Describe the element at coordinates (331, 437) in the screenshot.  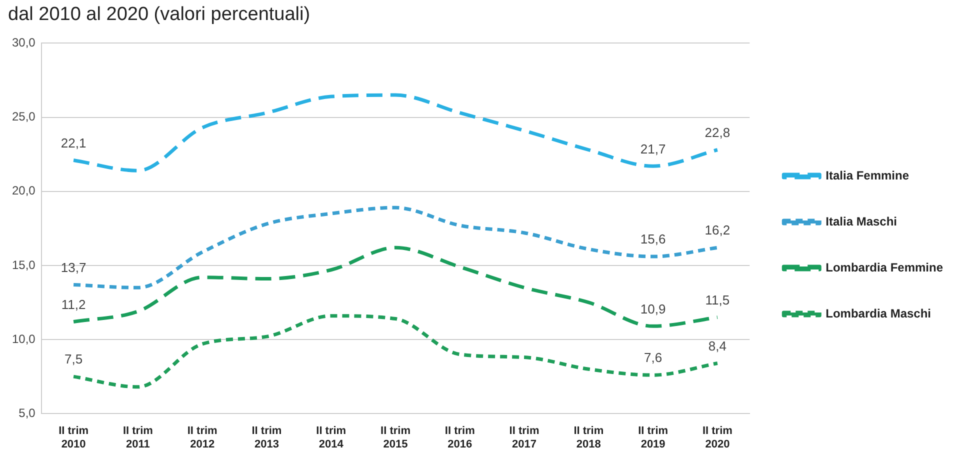
I see `x-tick-label: II trim 2014` at that location.